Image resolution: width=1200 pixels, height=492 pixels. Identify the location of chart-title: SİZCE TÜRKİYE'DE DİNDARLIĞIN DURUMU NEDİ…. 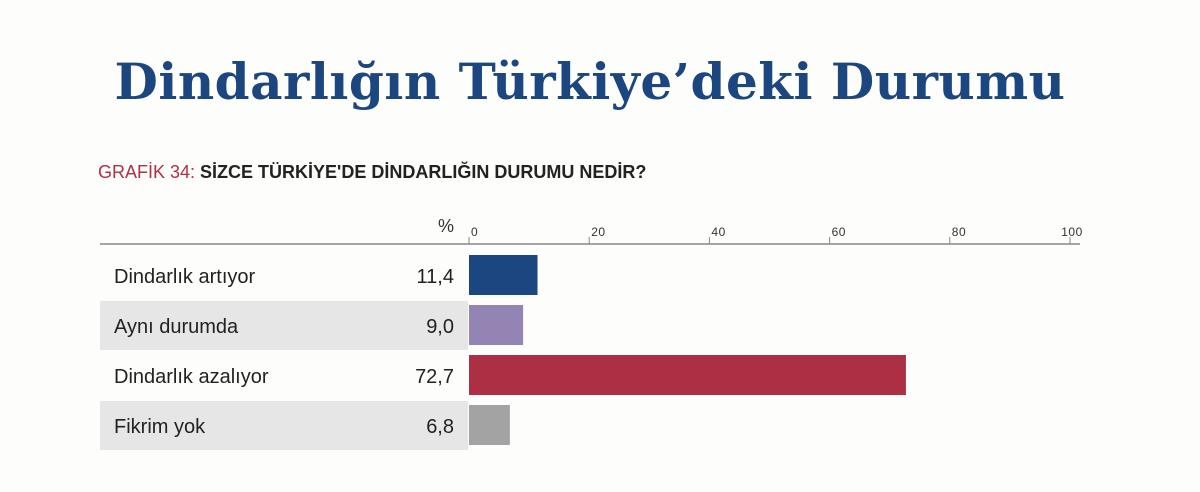
(423, 172).